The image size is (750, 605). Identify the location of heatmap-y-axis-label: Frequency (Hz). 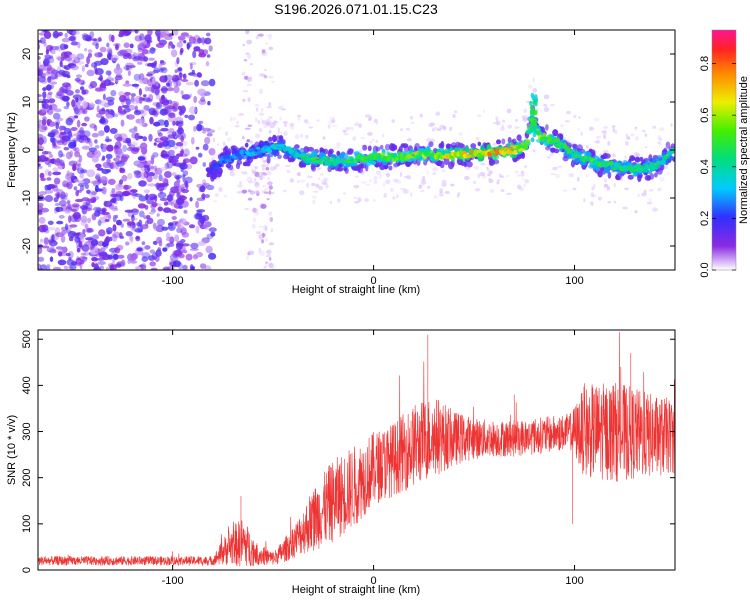
(12, 150).